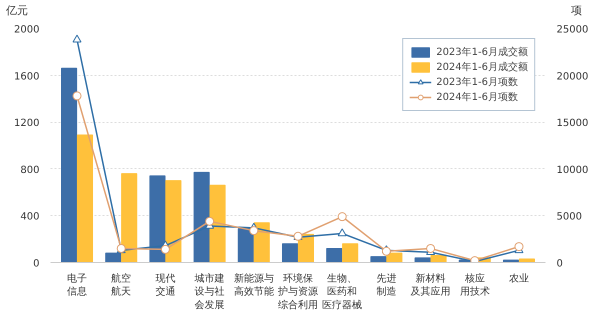  I want to click on x-tick-label: 农业, so click(518, 278).